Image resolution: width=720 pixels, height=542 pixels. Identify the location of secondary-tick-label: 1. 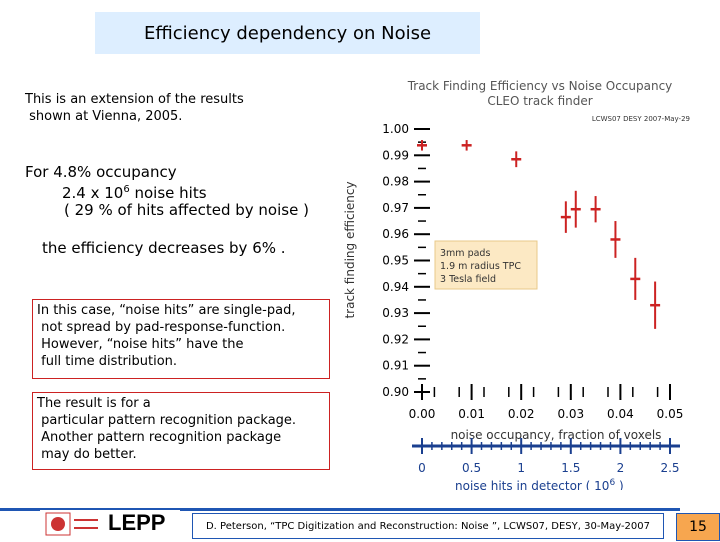
(521, 468).